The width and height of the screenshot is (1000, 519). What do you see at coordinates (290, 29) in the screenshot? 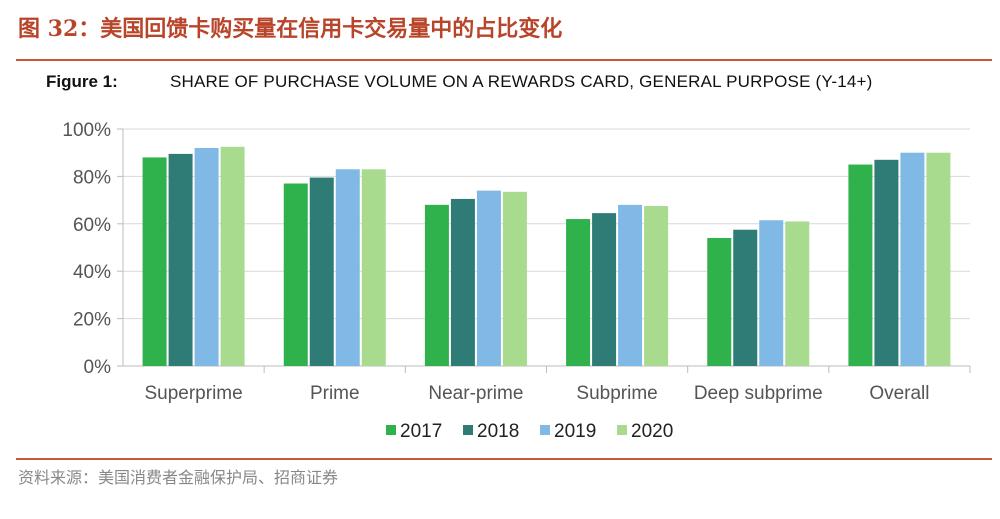
I see `page-title: 图 32：美国回馈卡购买量在信用卡交易量中的占比变化` at bounding box center [290, 29].